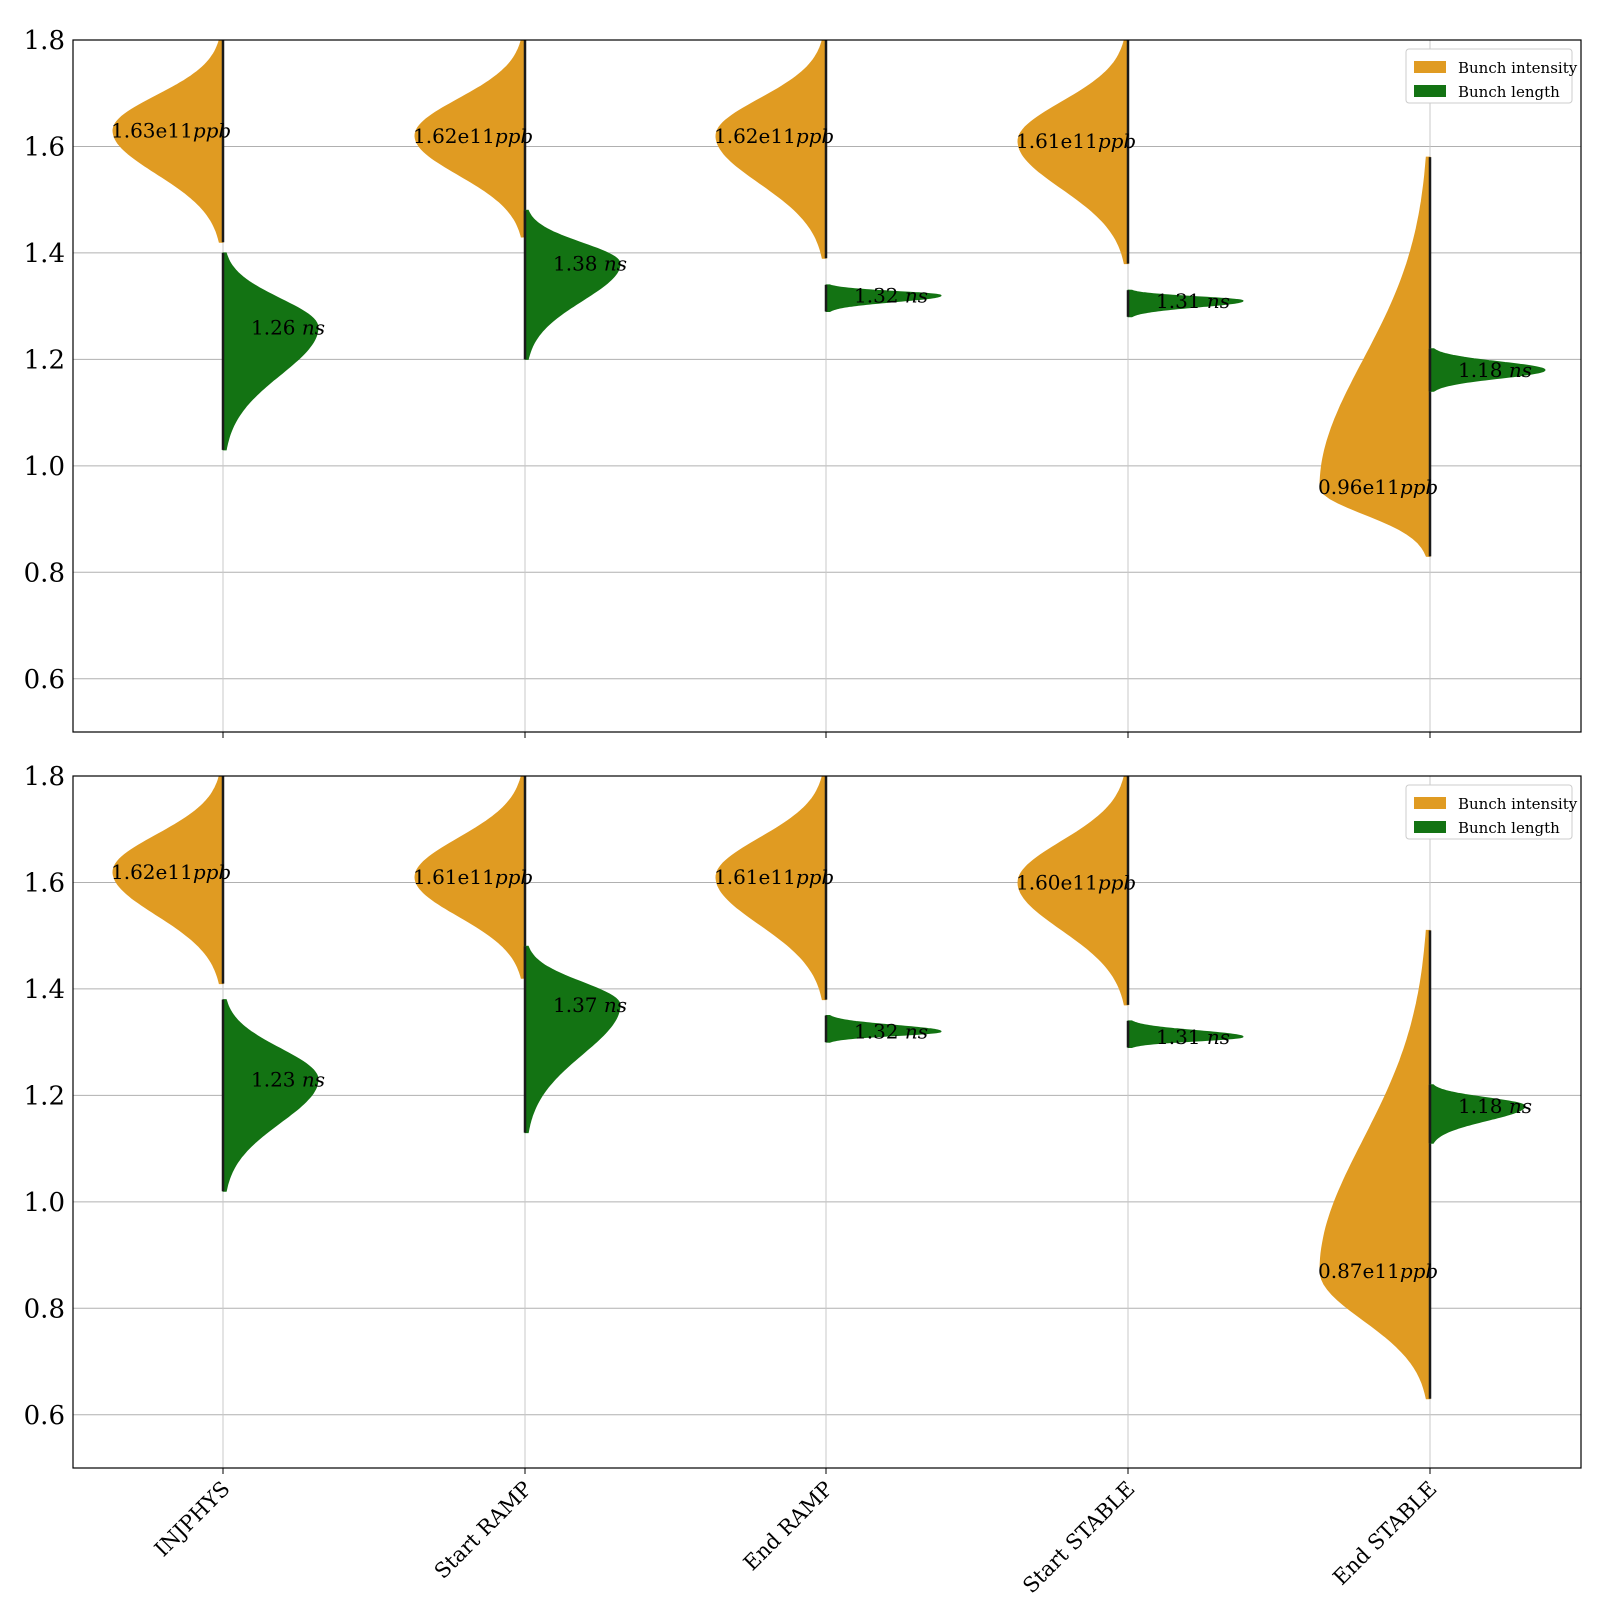 The width and height of the screenshot is (1600, 1600). Describe the element at coordinates (590, 264) in the screenshot. I see `length-label: 1.38 ns` at that location.